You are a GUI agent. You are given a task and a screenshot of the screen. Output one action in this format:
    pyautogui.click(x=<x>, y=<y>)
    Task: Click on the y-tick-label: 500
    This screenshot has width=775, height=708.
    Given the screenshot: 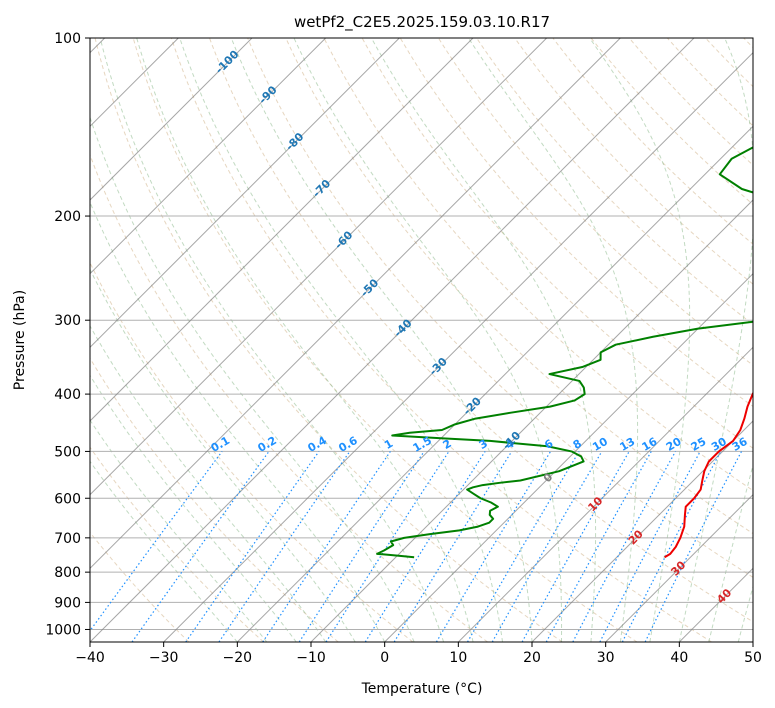 What is the action you would take?
    pyautogui.click(x=67, y=452)
    